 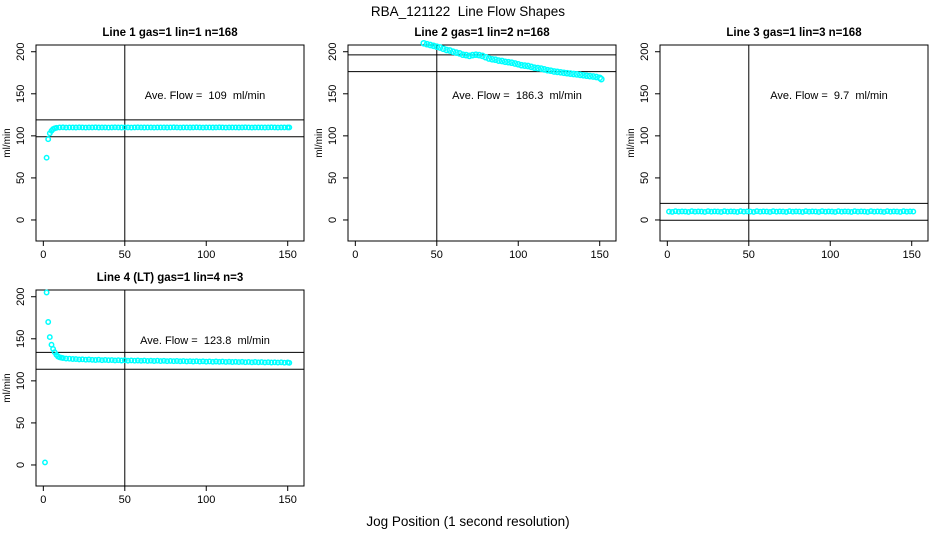 What do you see at coordinates (205, 341) in the screenshot?
I see `ave-flow-annotation: Ave. Flow = 123.8 ml/min` at bounding box center [205, 341].